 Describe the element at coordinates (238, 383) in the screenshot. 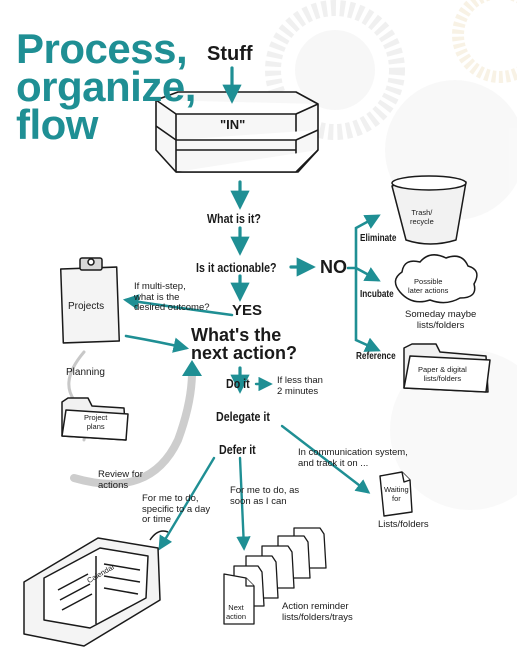

I see `do-it-label: Do it` at that location.